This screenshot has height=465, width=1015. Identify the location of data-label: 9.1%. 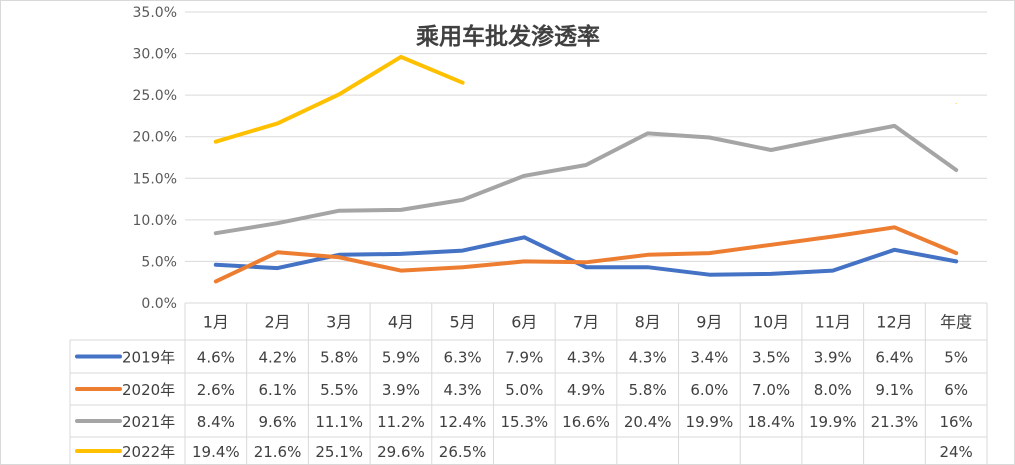
(894, 390).